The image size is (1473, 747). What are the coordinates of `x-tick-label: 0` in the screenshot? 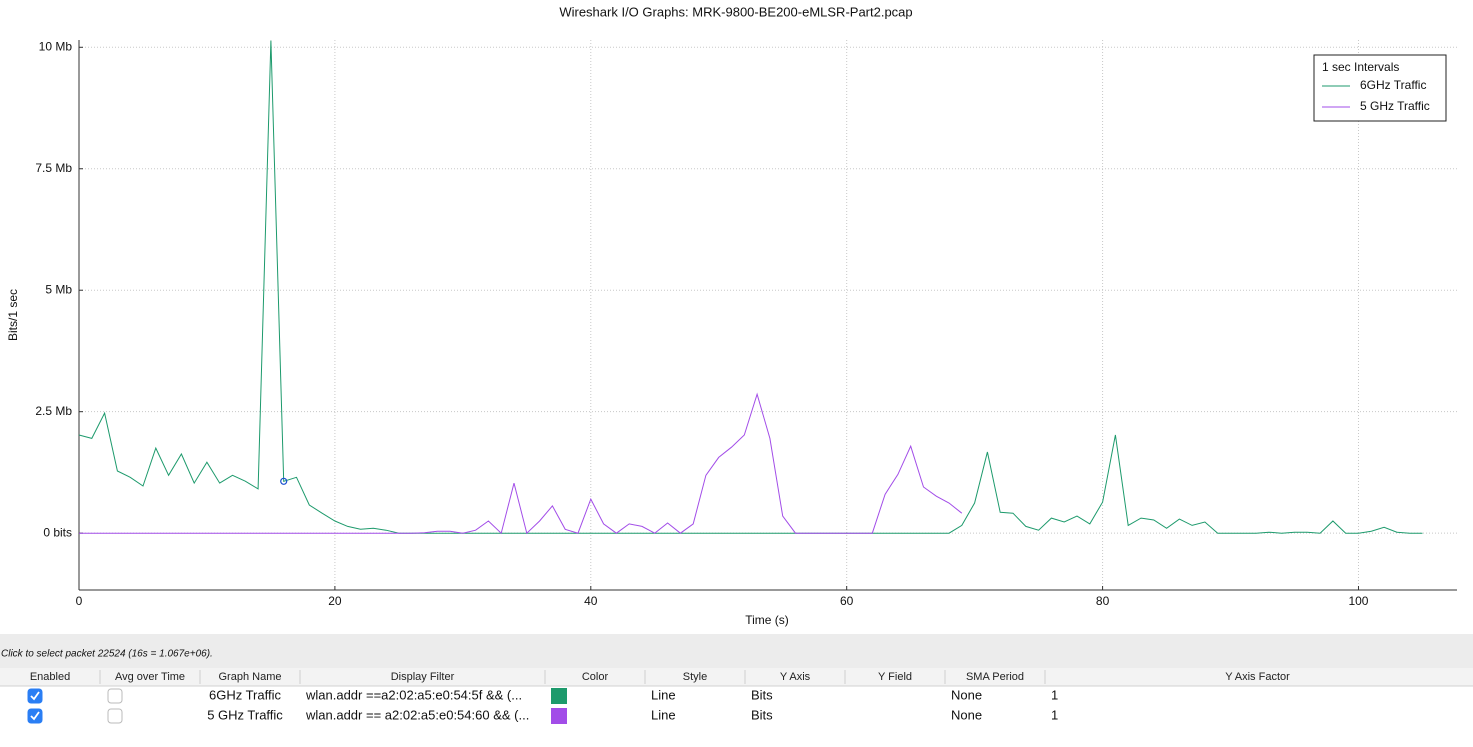 It's located at (79, 601).